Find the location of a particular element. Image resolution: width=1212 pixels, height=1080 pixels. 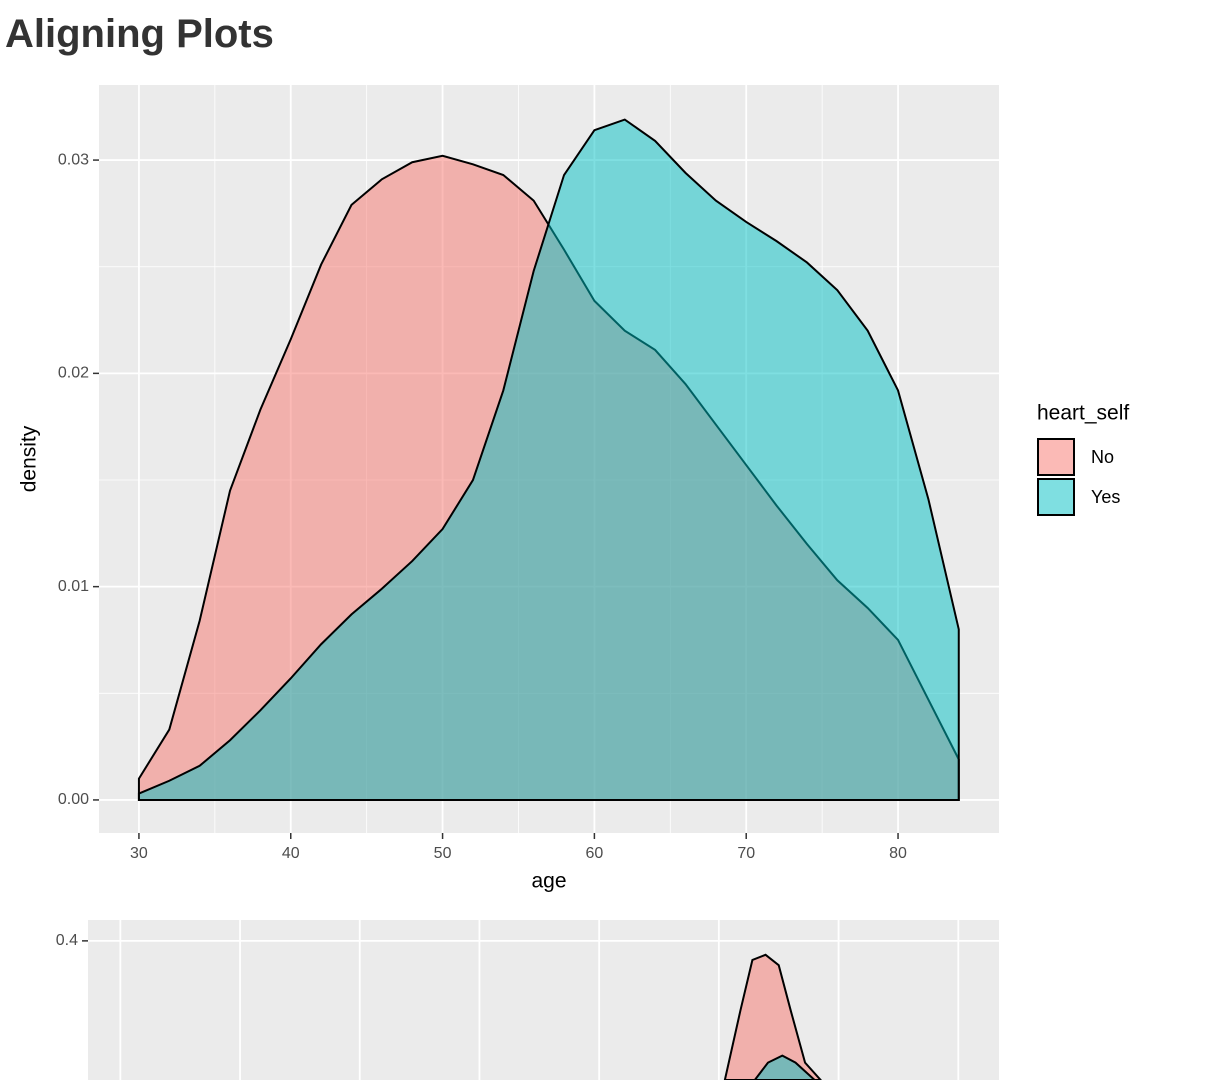

legend-label: Yes is located at coordinates (1105, 497).